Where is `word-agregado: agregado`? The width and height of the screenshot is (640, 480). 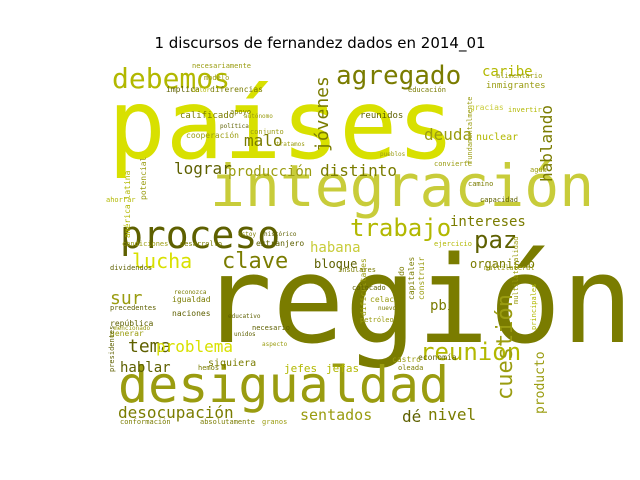
word-agregado: agregado is located at coordinates (398, 76).